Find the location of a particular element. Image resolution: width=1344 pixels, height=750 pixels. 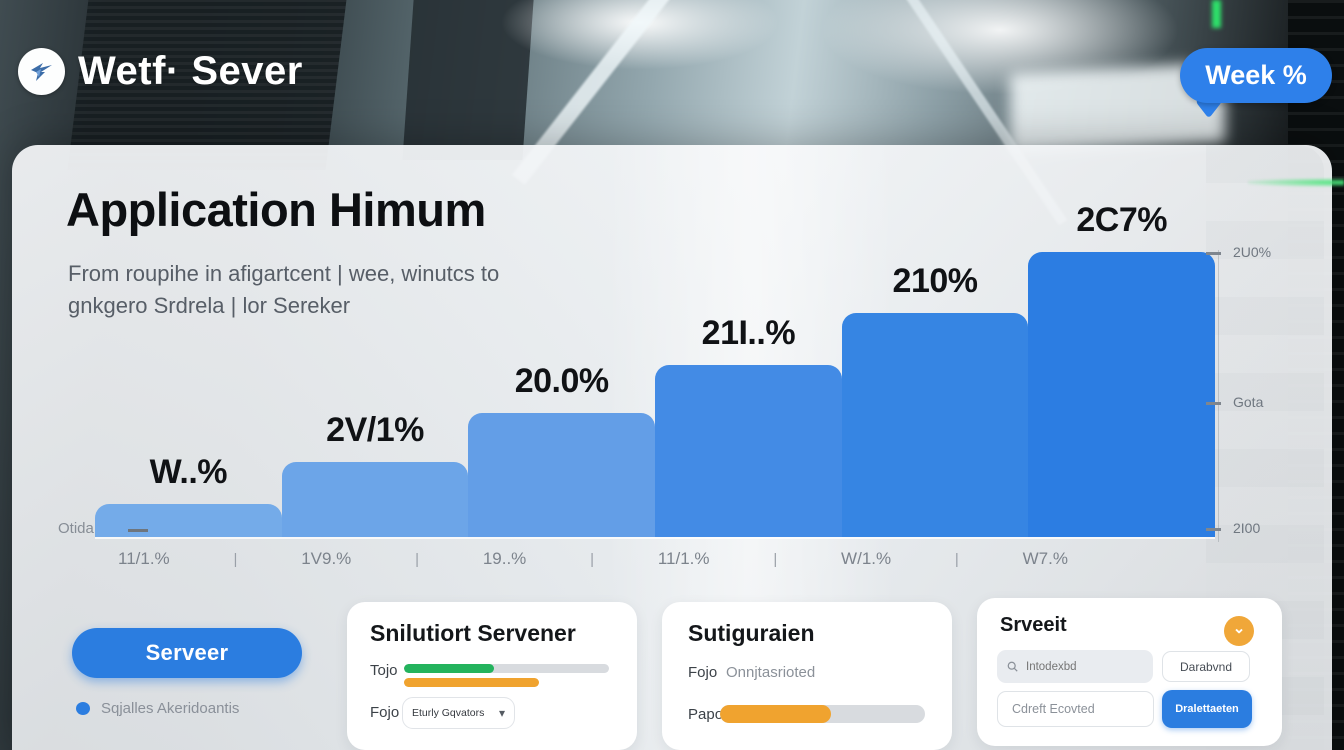

field2-value: Cdreft Ecovted is located at coordinates (1053, 709).